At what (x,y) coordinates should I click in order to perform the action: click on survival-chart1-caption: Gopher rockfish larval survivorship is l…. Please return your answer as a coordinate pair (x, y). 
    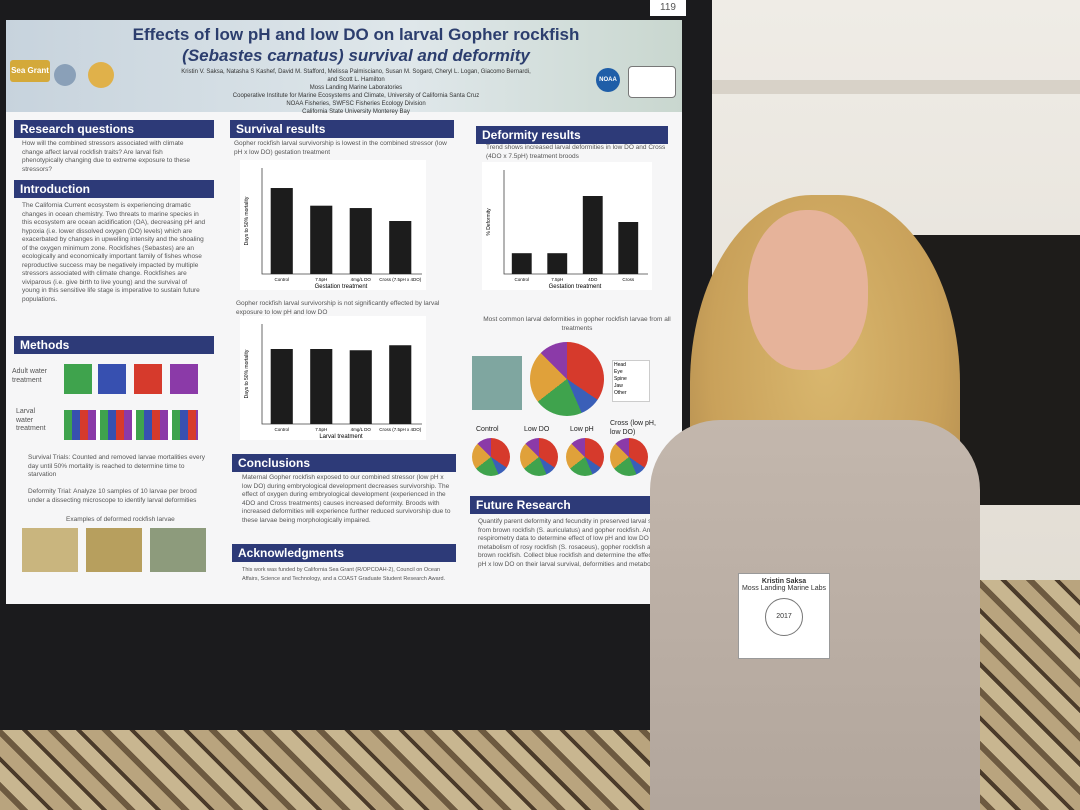
    Looking at the image, I should click on (340, 148).